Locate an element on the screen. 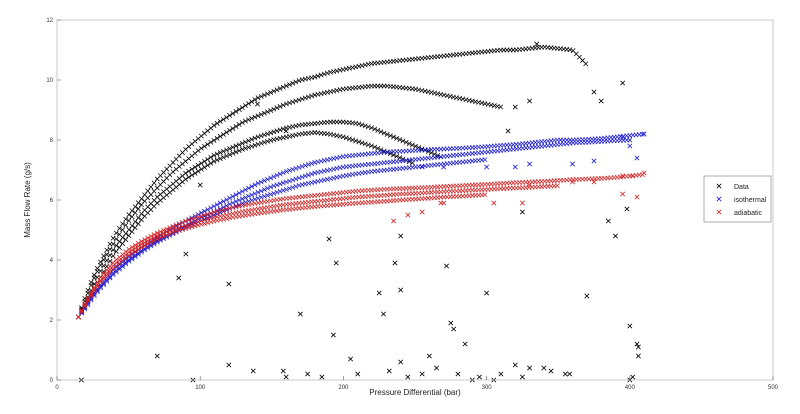 This screenshot has width=800, height=414. legend-marker is located at coordinates (719, 186).